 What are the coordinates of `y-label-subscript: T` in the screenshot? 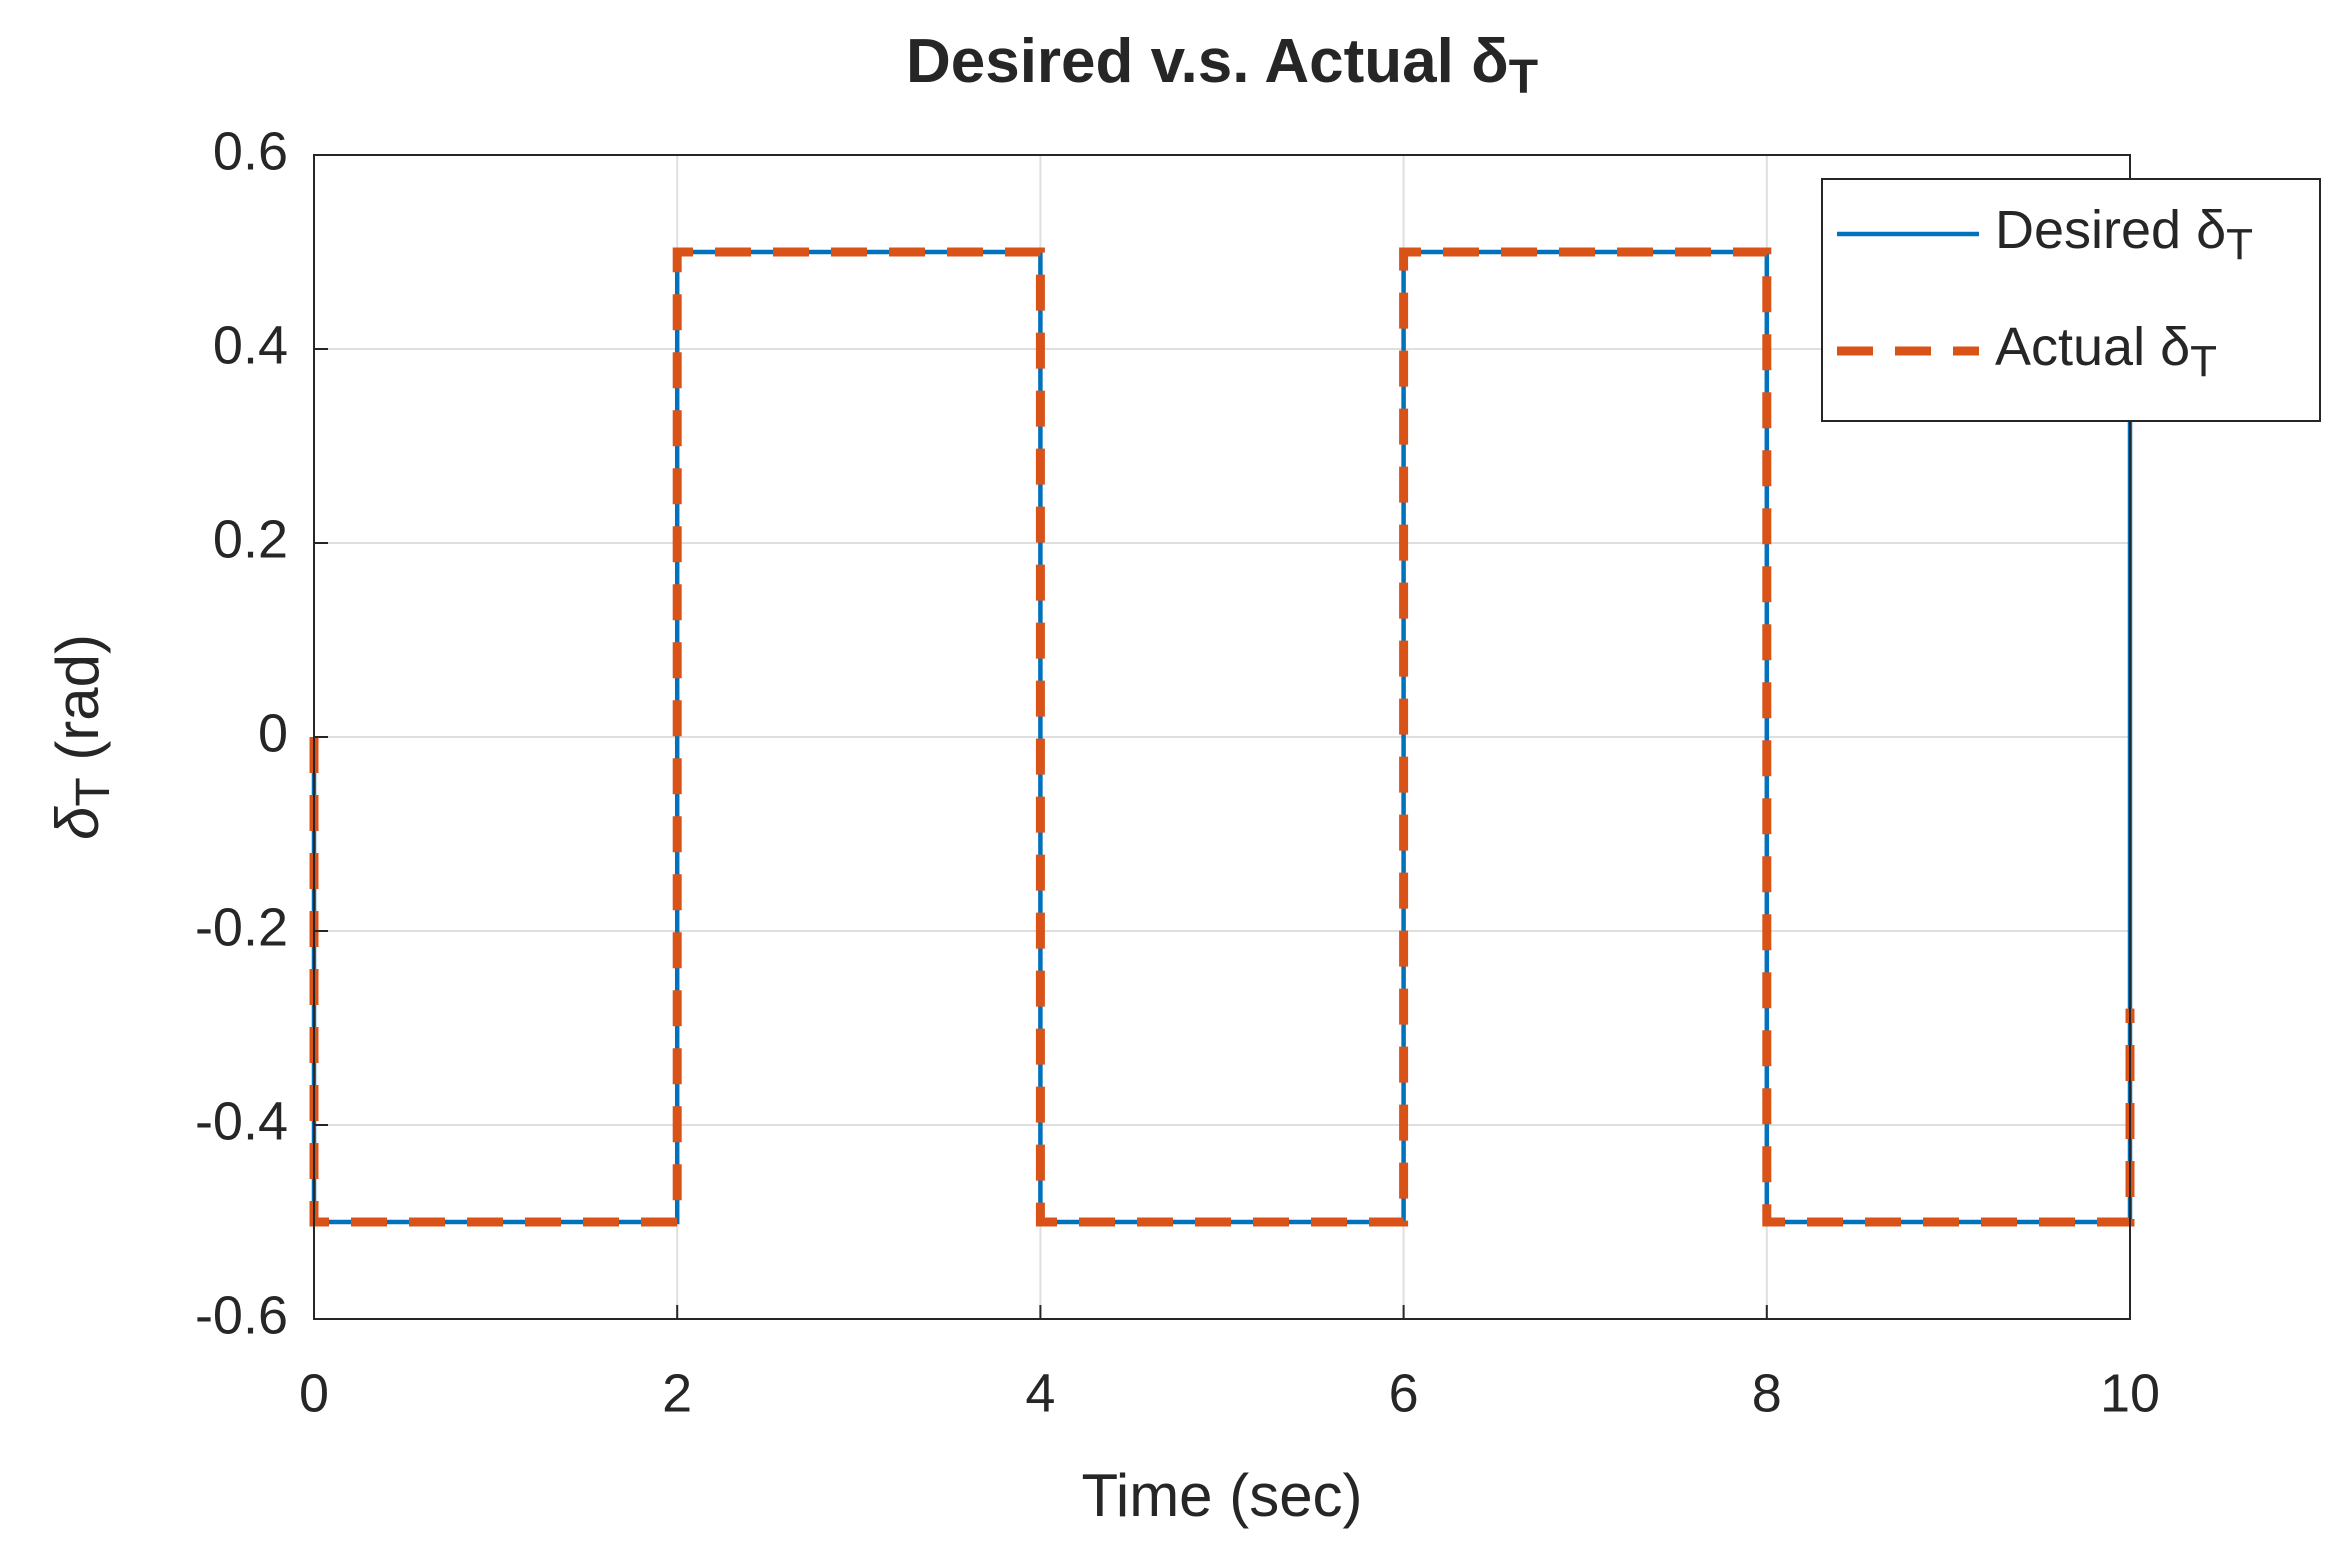 It's located at (93, 791).